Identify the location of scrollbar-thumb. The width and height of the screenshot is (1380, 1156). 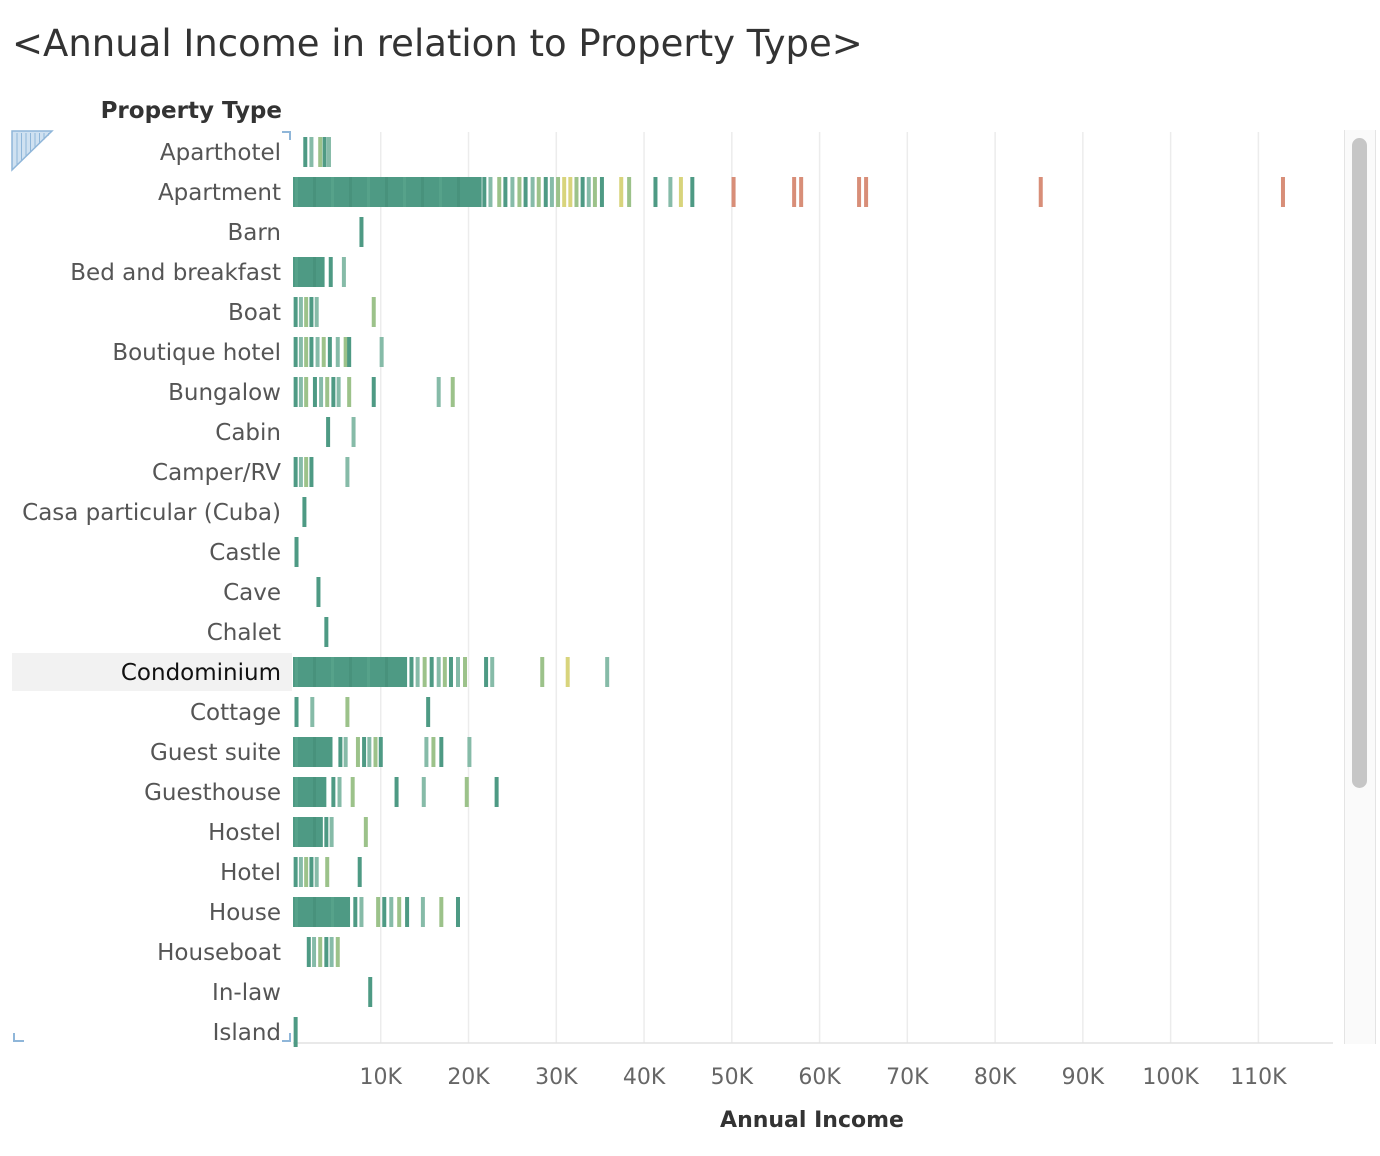
(1359, 463).